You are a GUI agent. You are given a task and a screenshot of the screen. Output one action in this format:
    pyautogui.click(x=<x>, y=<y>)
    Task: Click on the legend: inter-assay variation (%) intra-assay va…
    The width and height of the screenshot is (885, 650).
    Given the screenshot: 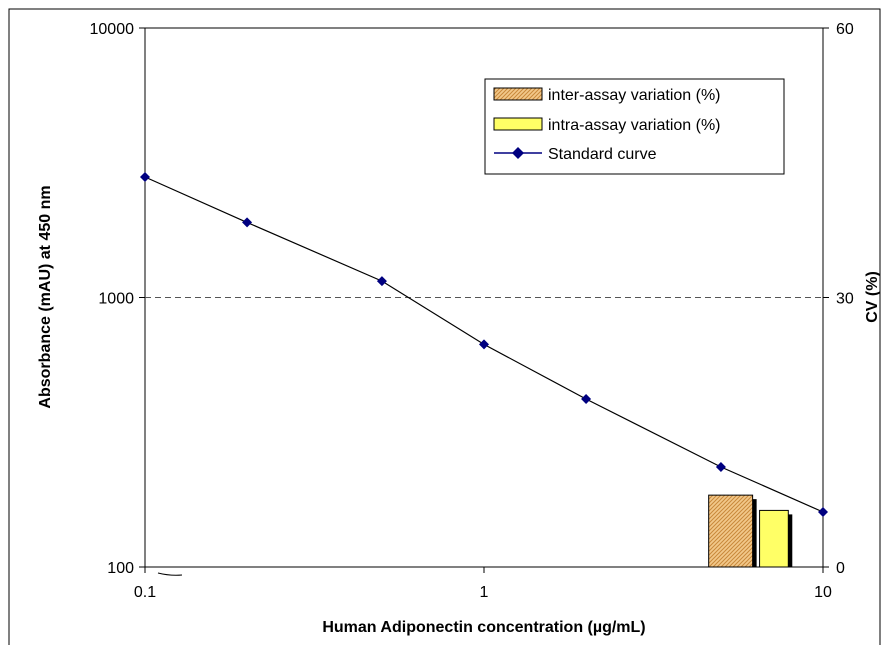 What is the action you would take?
    pyautogui.click(x=634, y=126)
    